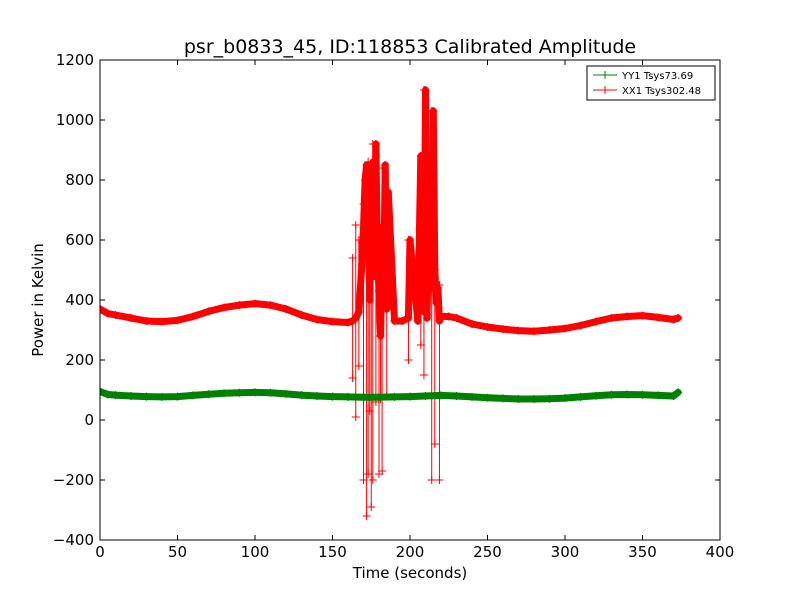 Image resolution: width=800 pixels, height=600 pixels. Describe the element at coordinates (79, 180) in the screenshot. I see `y-tick-label: 800` at that location.